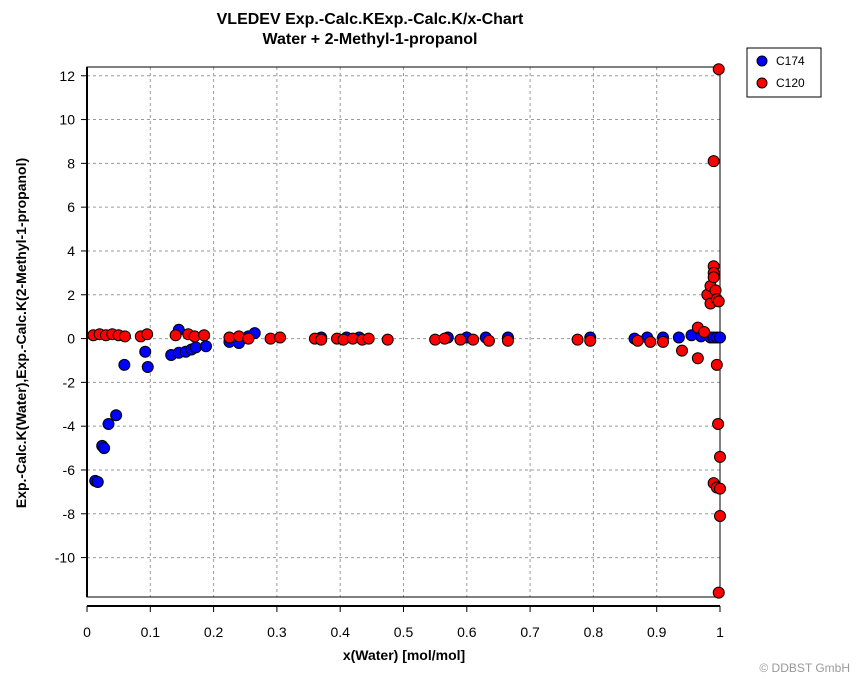 This screenshot has height=679, width=856. I want to click on legend-label-c174: C174, so click(790, 61).